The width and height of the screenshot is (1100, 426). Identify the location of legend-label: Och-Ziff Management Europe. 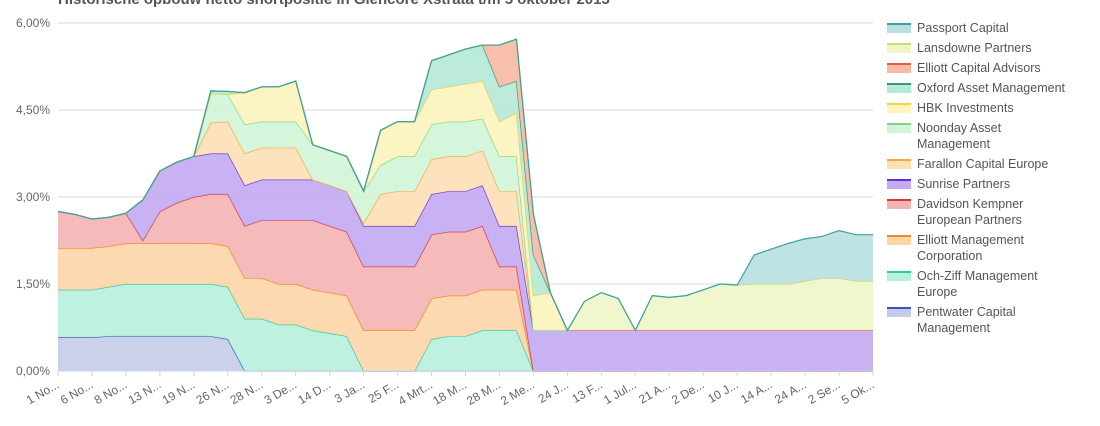
(977, 284).